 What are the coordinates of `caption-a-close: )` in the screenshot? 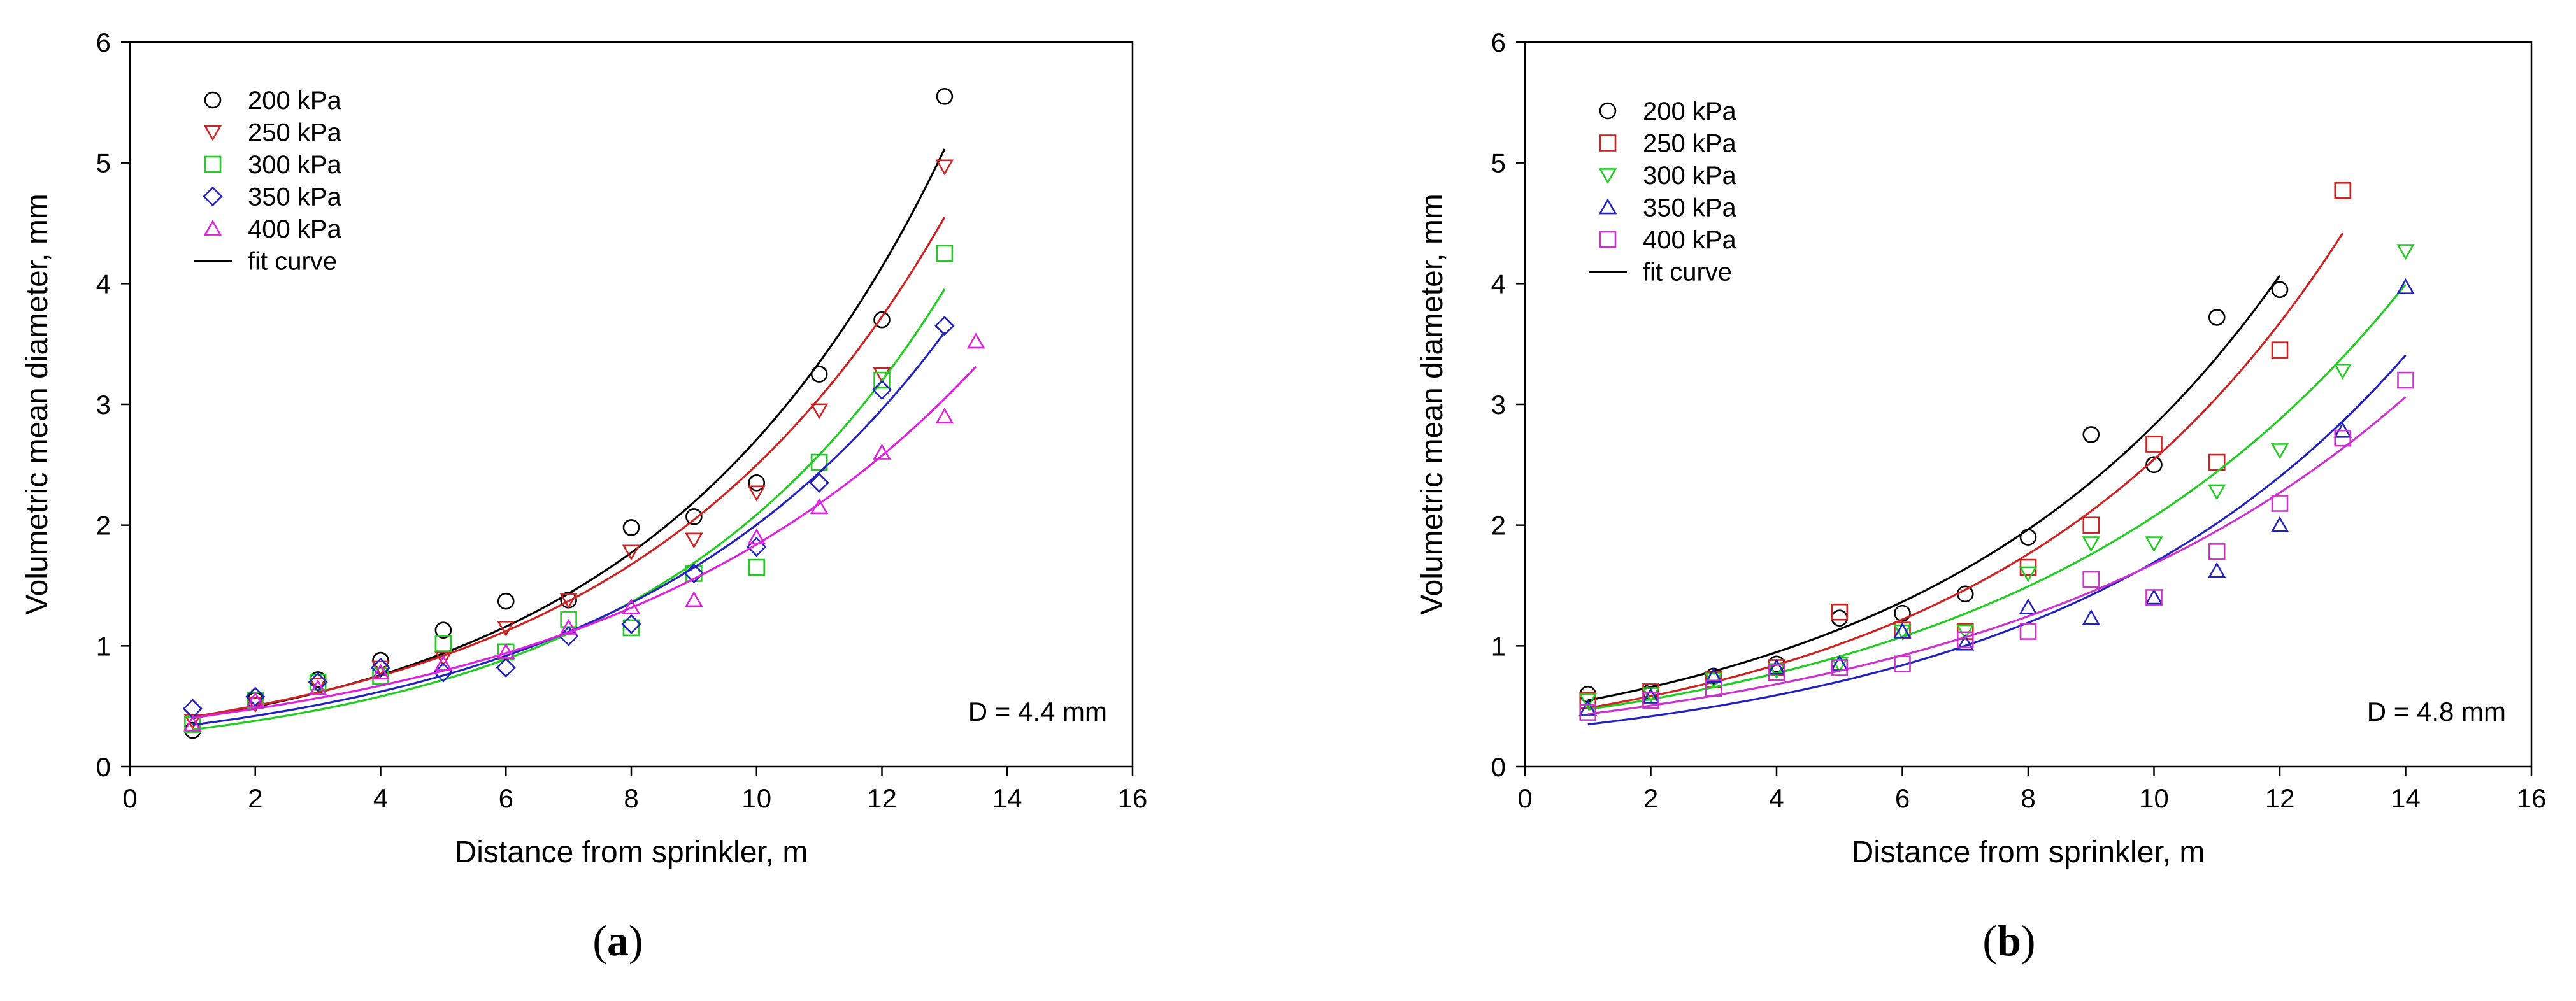 It's located at (636, 940).